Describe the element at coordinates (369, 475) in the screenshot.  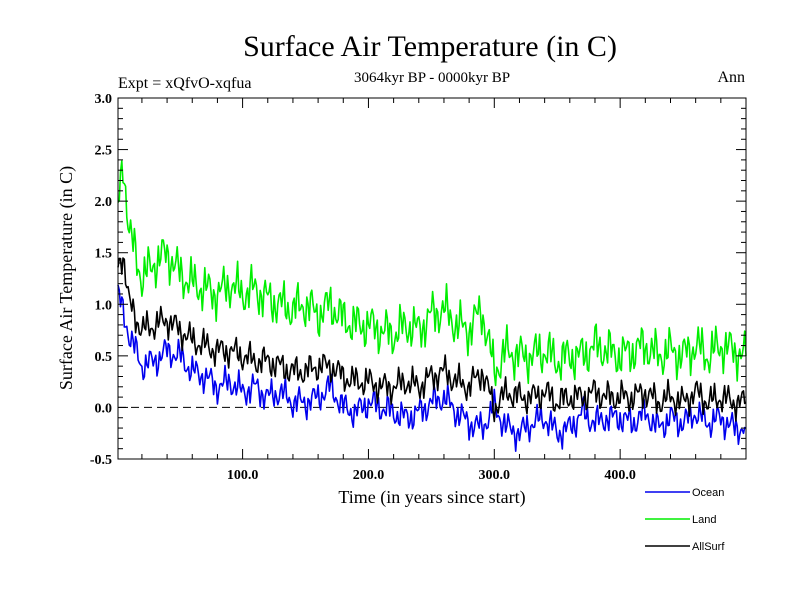
I see `x-tick-label: 200.0` at that location.